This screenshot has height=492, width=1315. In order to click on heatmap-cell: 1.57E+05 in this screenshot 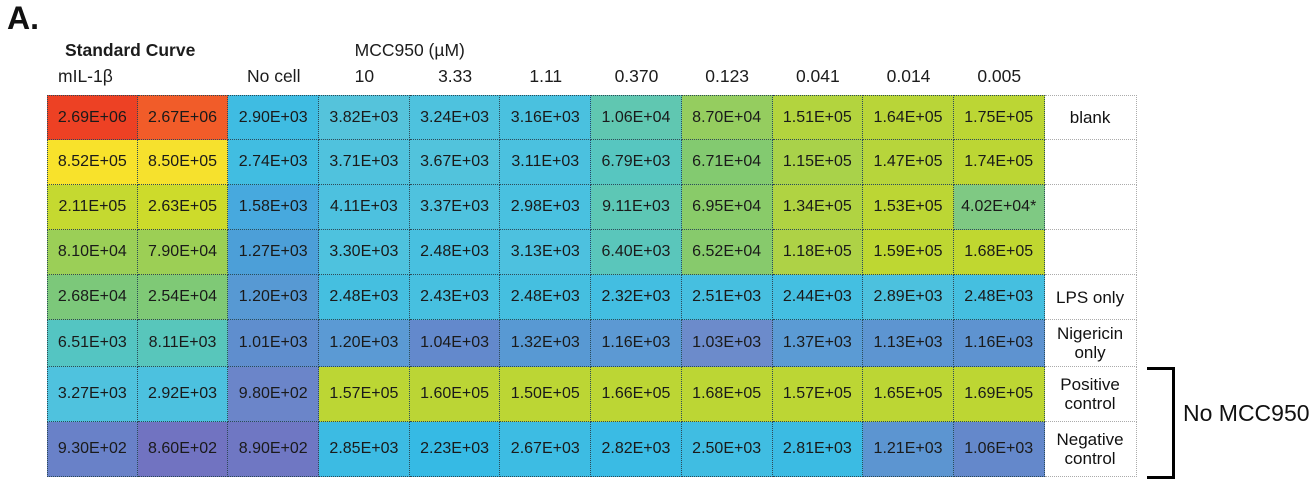, I will do `click(818, 394)`.